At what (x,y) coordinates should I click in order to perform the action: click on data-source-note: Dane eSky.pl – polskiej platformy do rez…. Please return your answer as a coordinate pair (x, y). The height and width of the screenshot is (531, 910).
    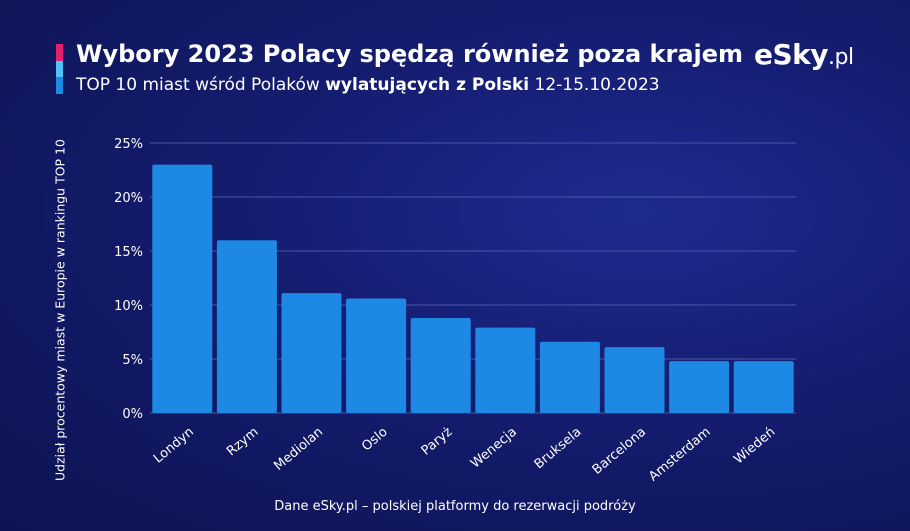
    Looking at the image, I should click on (455, 506).